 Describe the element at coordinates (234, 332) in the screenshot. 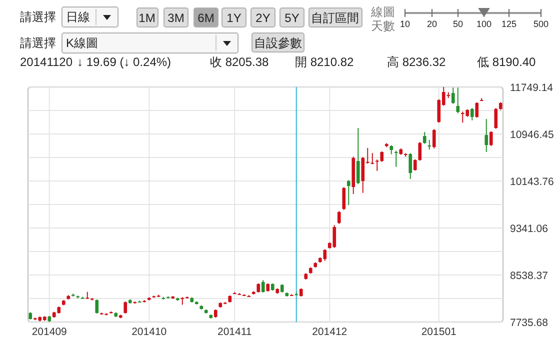

I see `x-tick-label: 201411` at that location.